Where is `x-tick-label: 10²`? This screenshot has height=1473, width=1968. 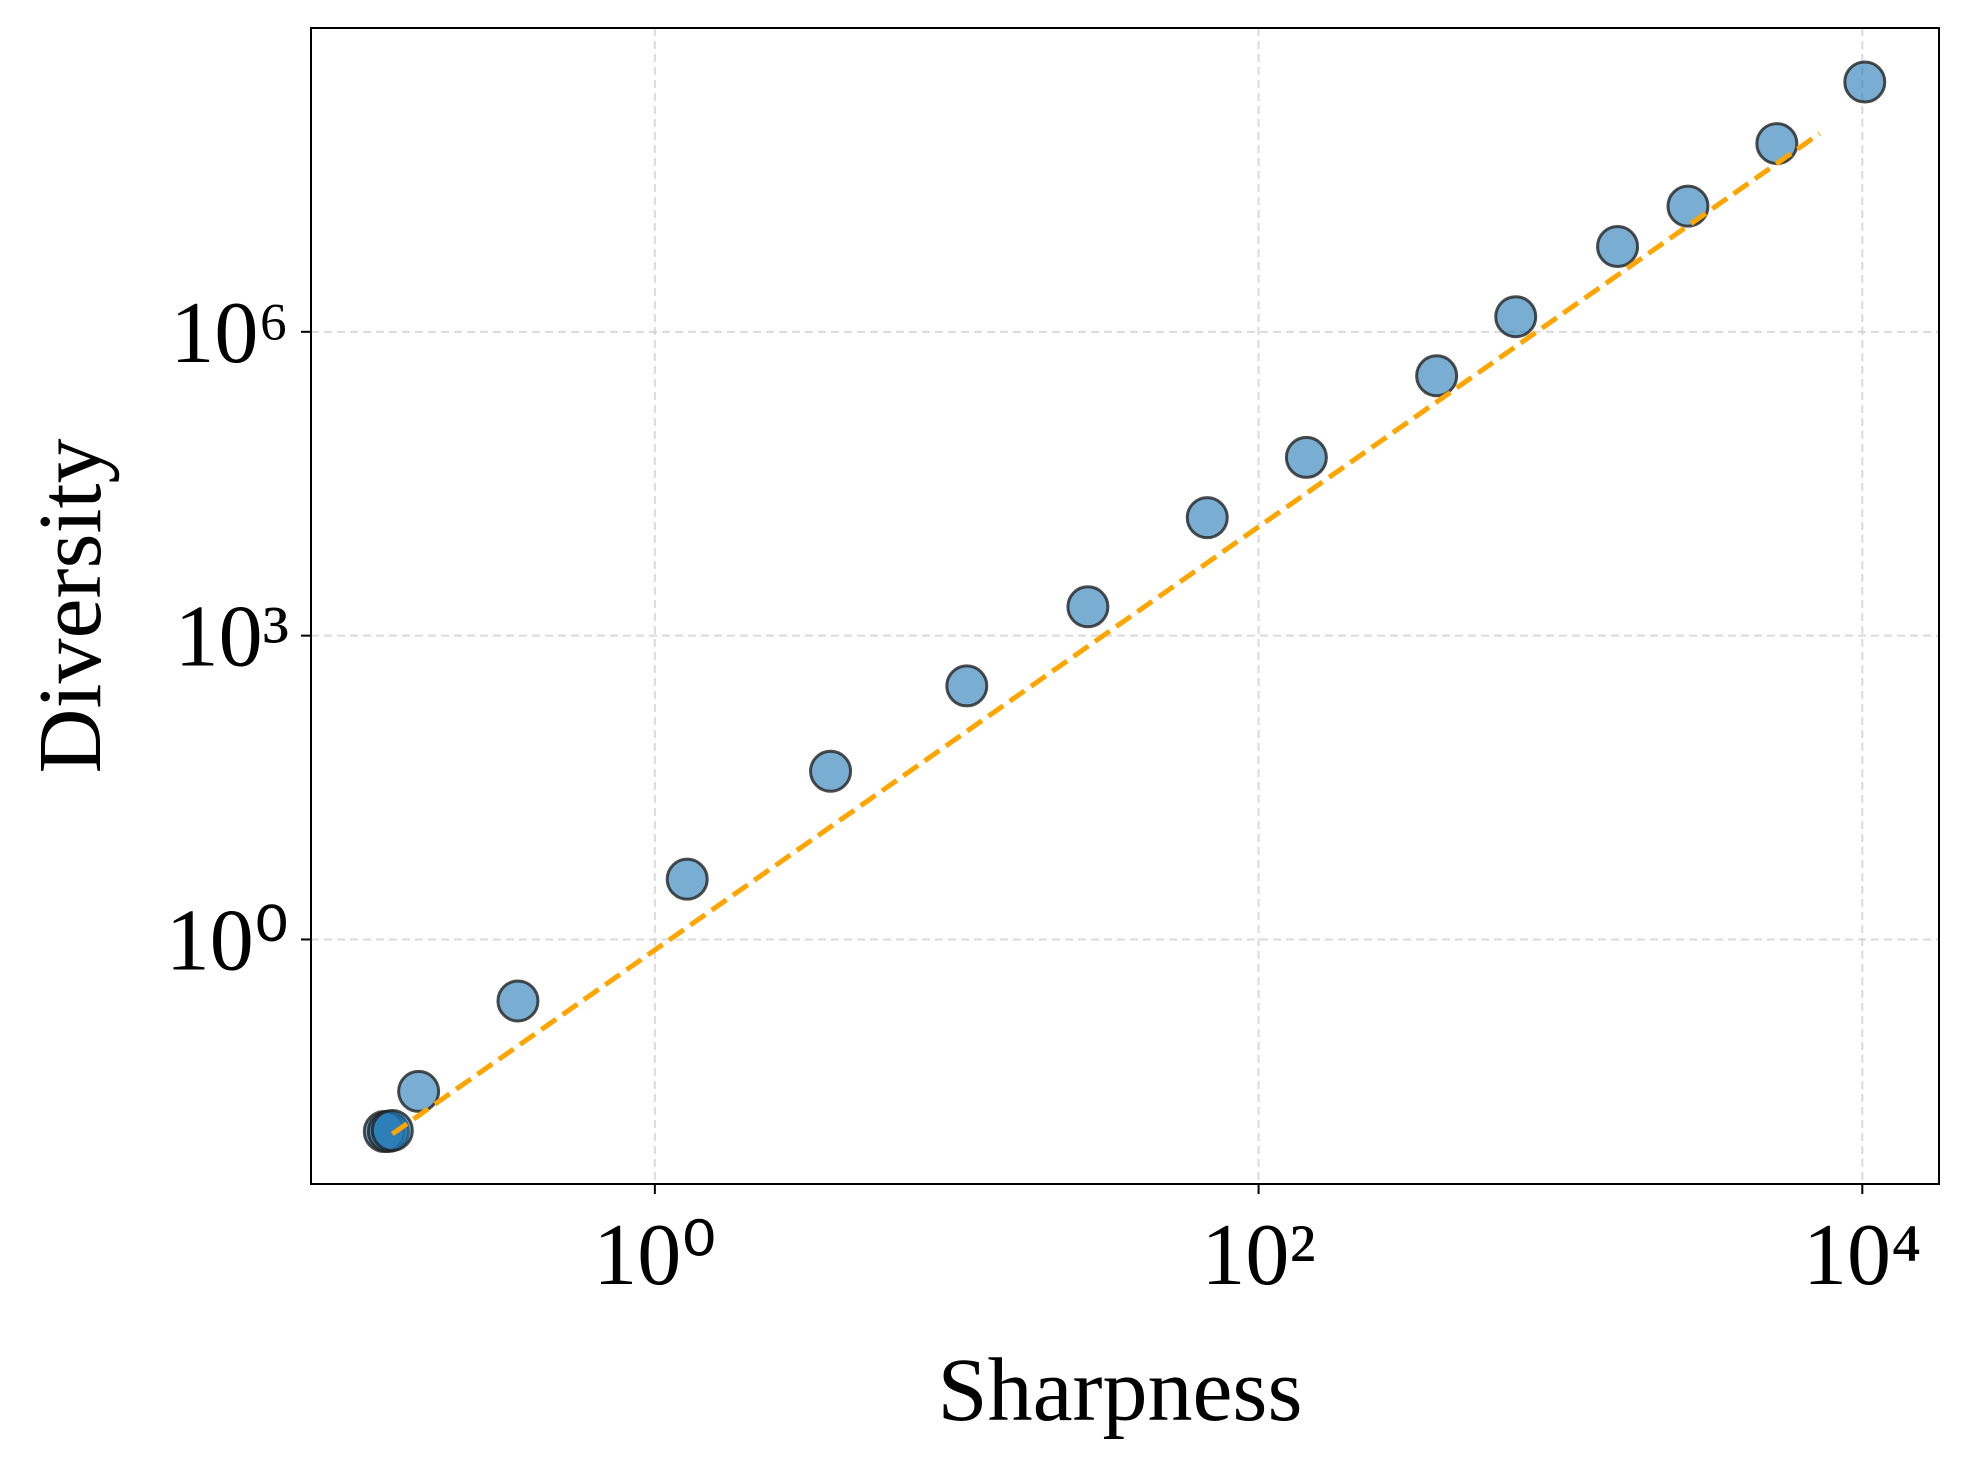 x-tick-label: 10² is located at coordinates (1258, 1255).